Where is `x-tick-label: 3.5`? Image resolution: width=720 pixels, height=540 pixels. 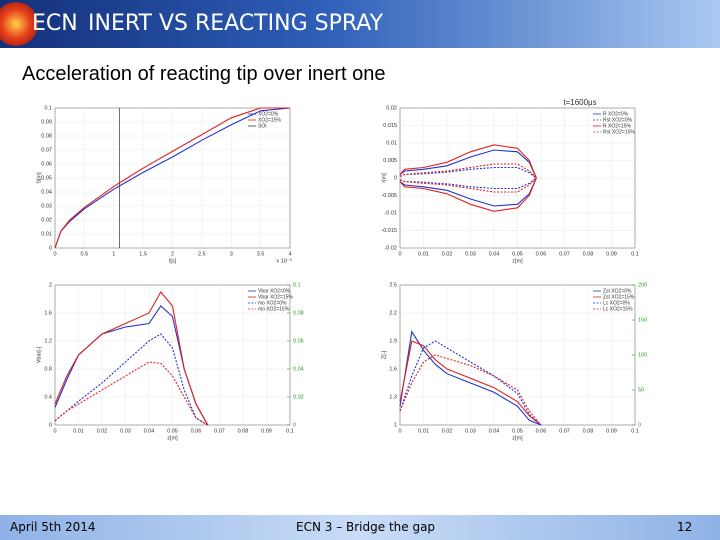
x-tick-label: 3.5 is located at coordinates (261, 254).